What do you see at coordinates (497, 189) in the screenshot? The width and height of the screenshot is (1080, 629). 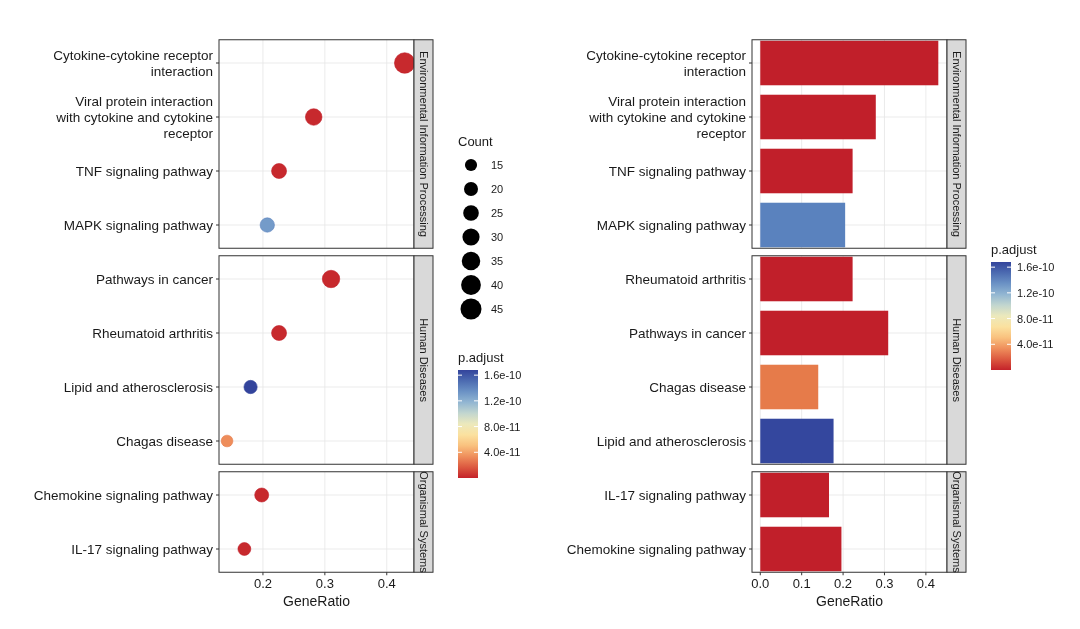 I see `legend-label: 20` at bounding box center [497, 189].